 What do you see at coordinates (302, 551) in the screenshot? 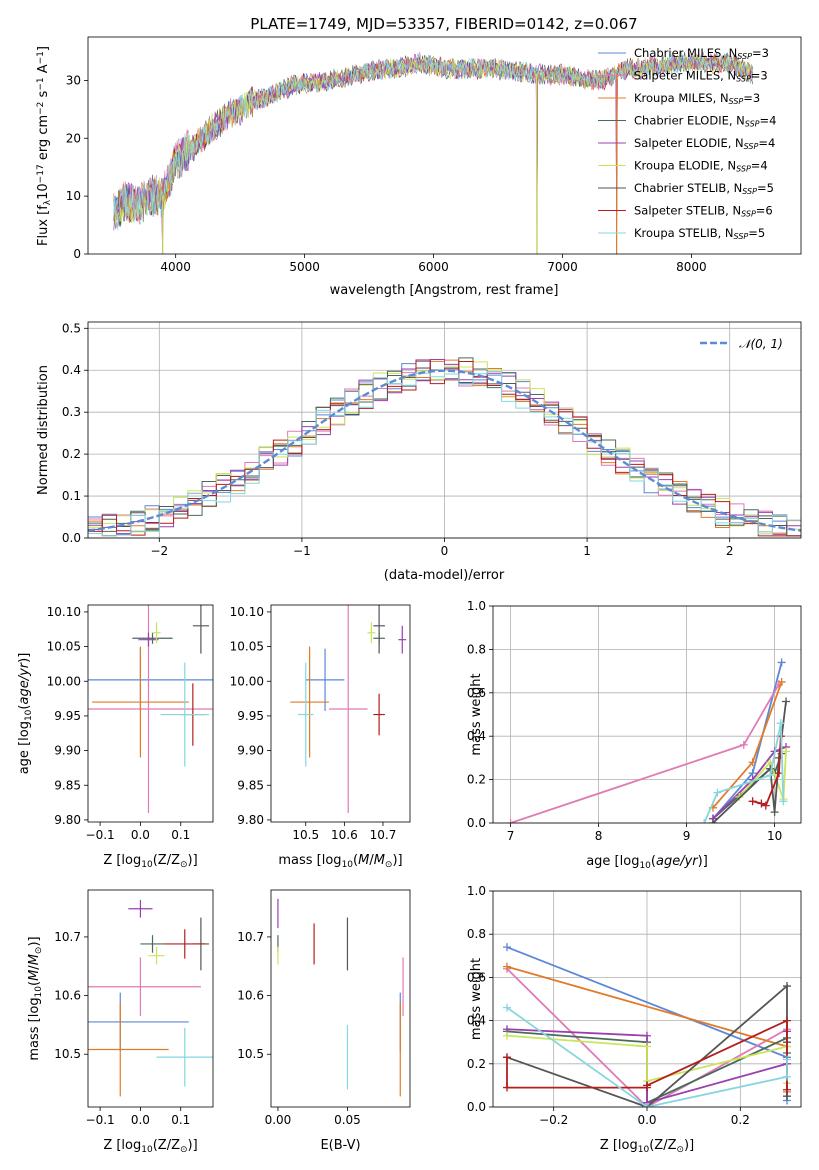
I see `x-tick-label: −1` at bounding box center [302, 551].